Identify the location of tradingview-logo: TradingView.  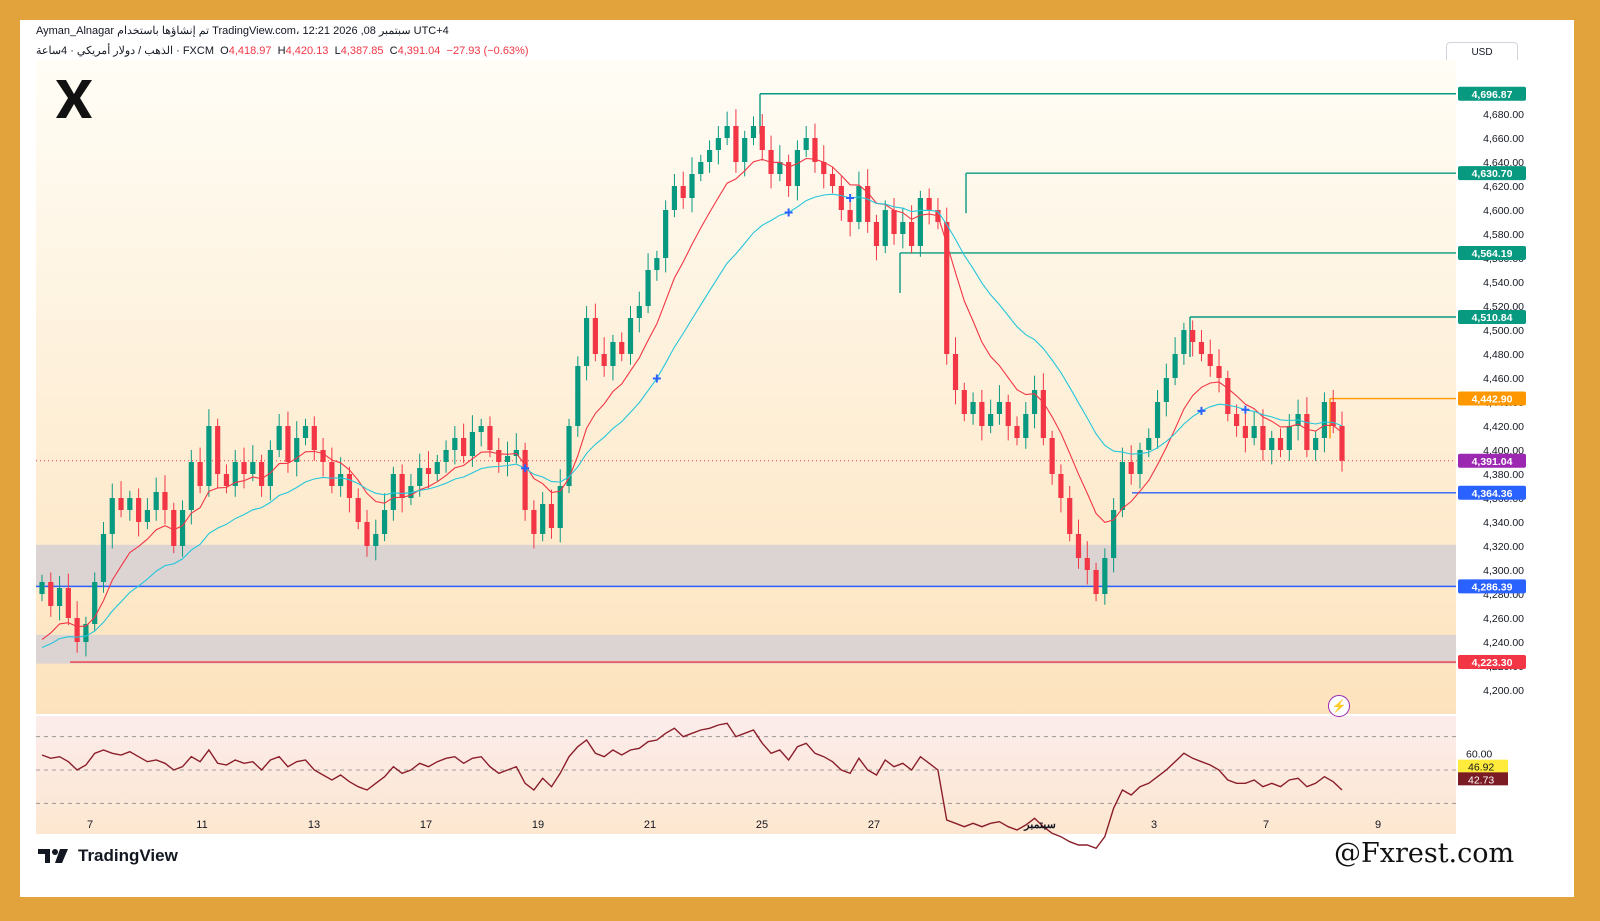
(108, 856).